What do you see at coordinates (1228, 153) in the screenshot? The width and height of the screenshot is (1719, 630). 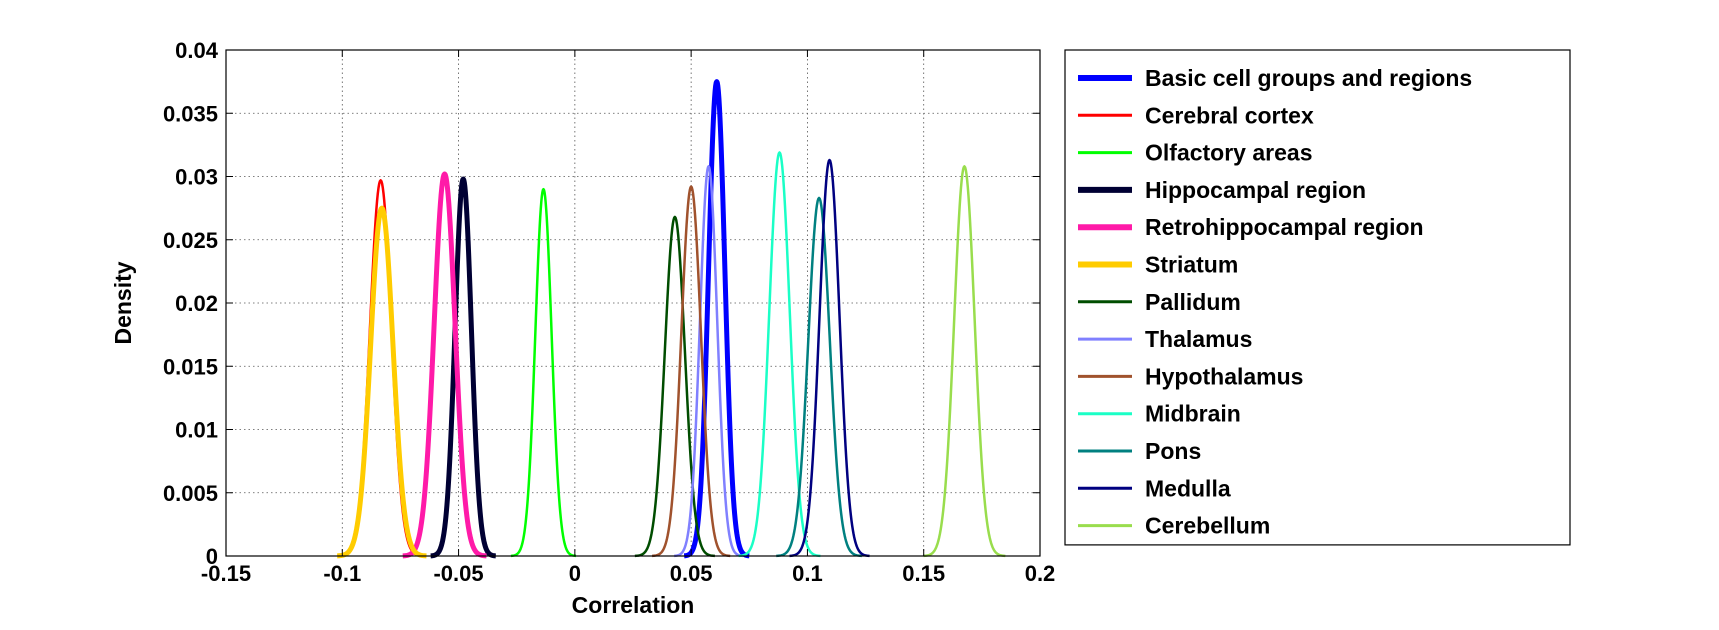 I see `legend-label: Olfactory areas` at bounding box center [1228, 153].